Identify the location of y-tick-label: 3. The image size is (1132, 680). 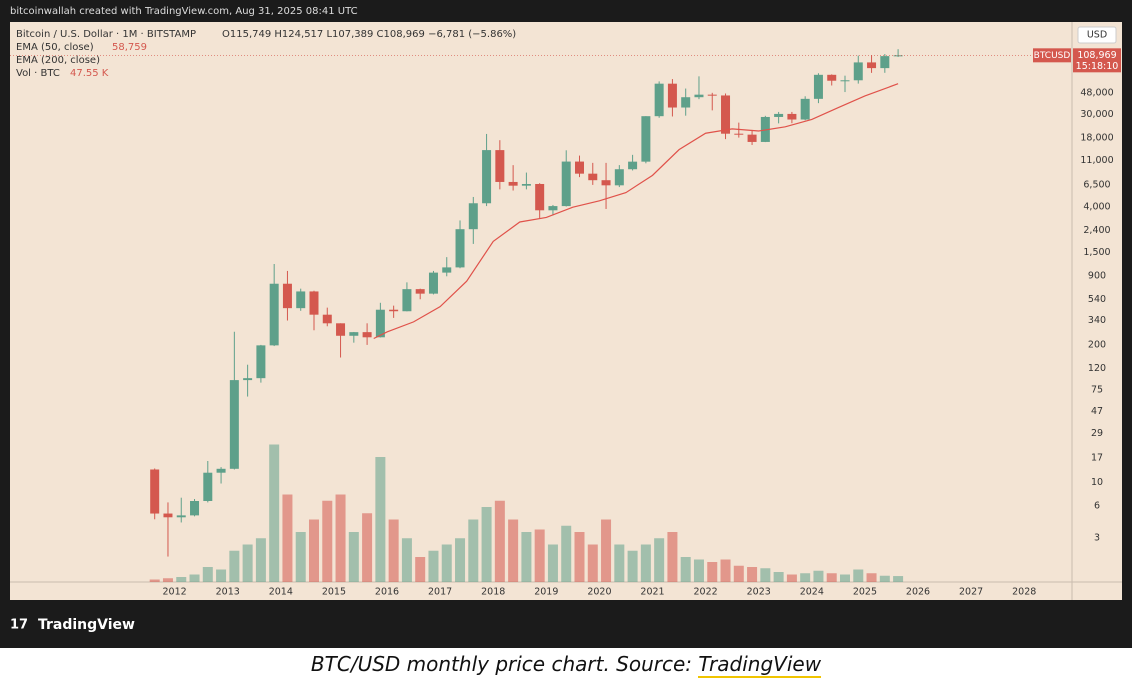
(1097, 537).